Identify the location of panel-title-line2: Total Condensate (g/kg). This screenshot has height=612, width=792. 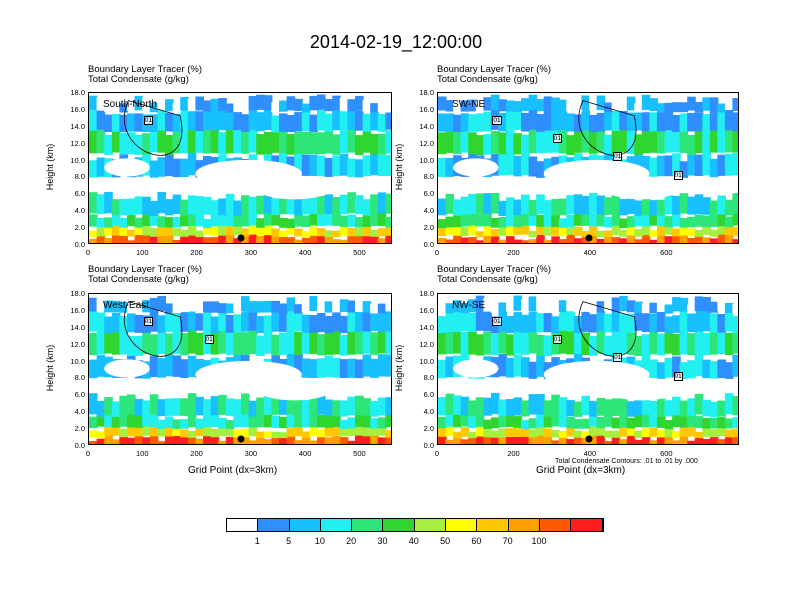
(487, 279).